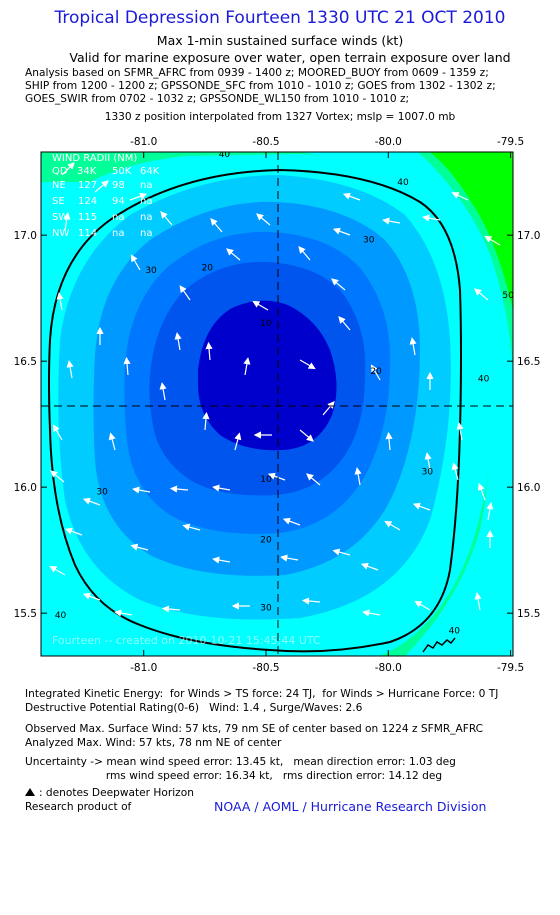 This screenshot has height=915, width=560. What do you see at coordinates (528, 362) in the screenshot?
I see `y-tick-label-right: 16.5` at bounding box center [528, 362].